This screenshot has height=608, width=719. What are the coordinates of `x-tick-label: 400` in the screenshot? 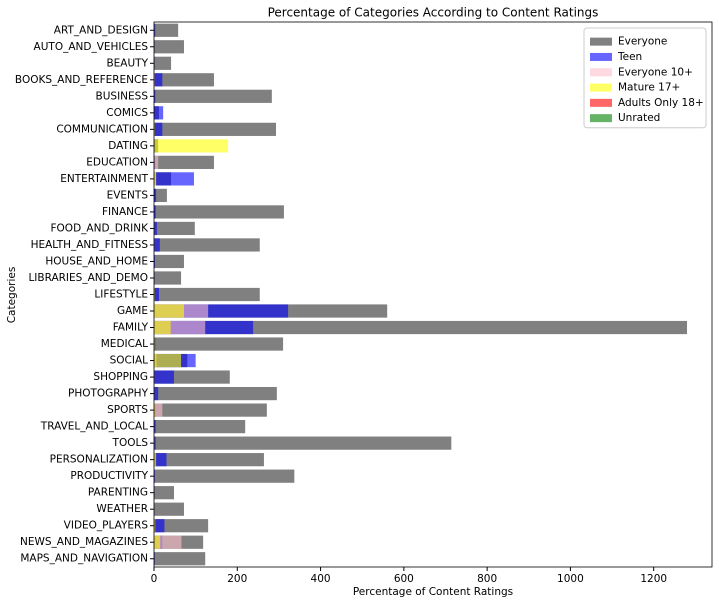 It's located at (321, 579).